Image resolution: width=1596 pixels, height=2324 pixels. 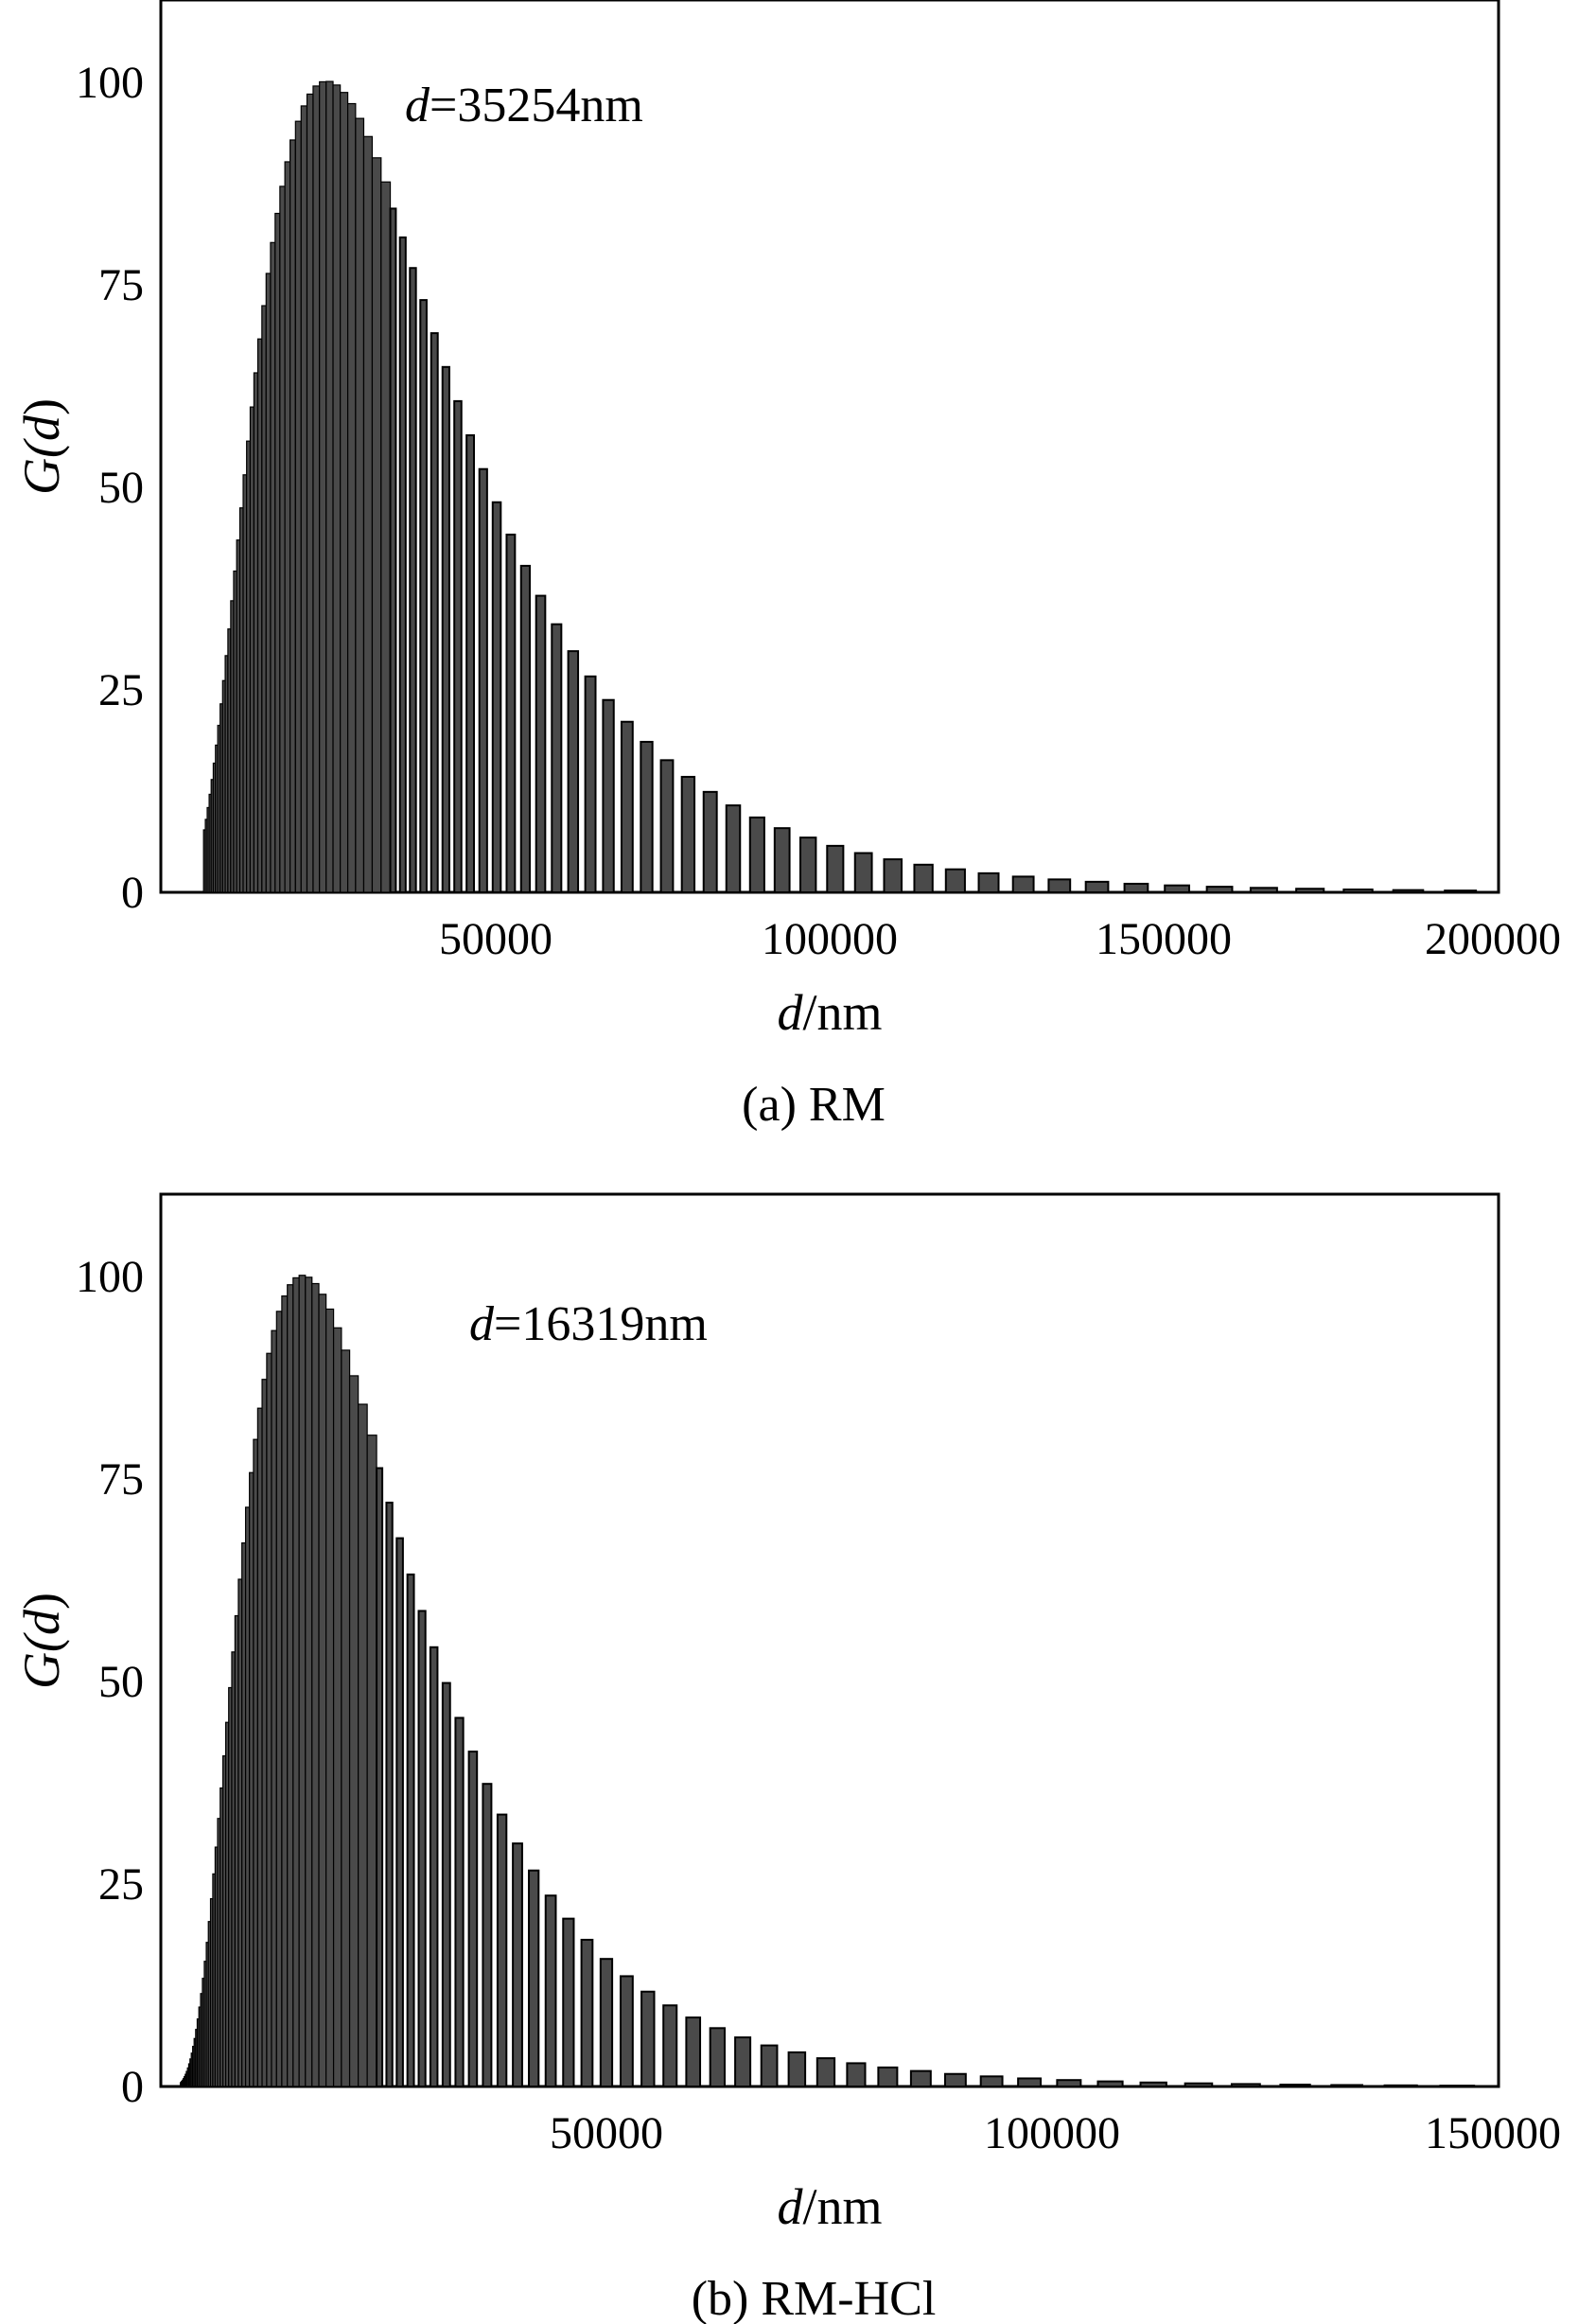 I want to click on x-tick-label: 200000, so click(x=1493, y=939).